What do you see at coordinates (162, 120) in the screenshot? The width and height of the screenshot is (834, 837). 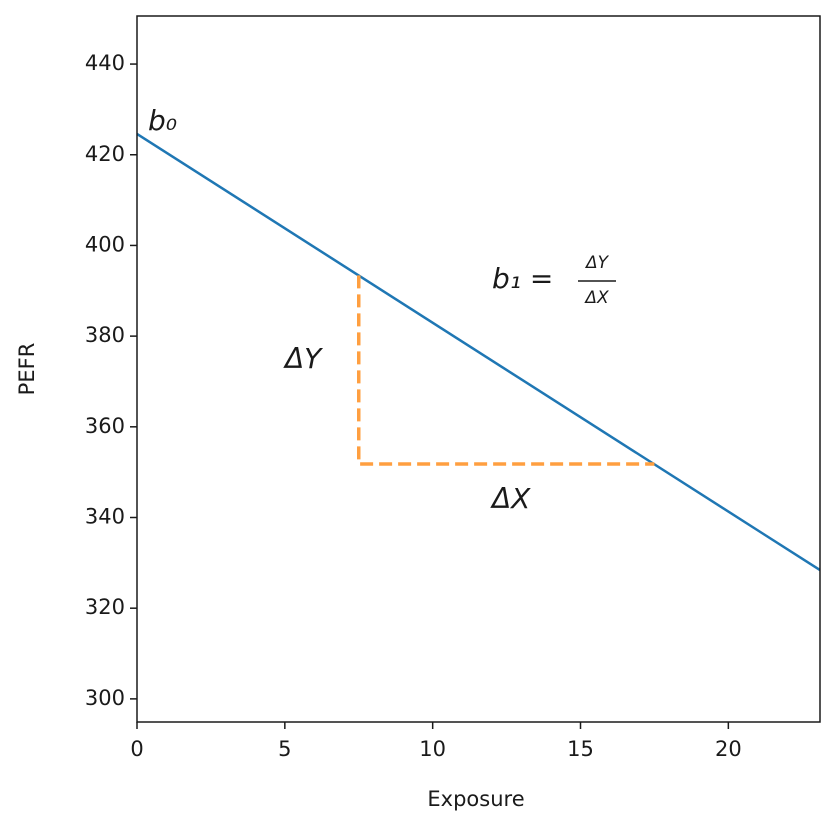 I see `intercept-annotation: b₀` at bounding box center [162, 120].